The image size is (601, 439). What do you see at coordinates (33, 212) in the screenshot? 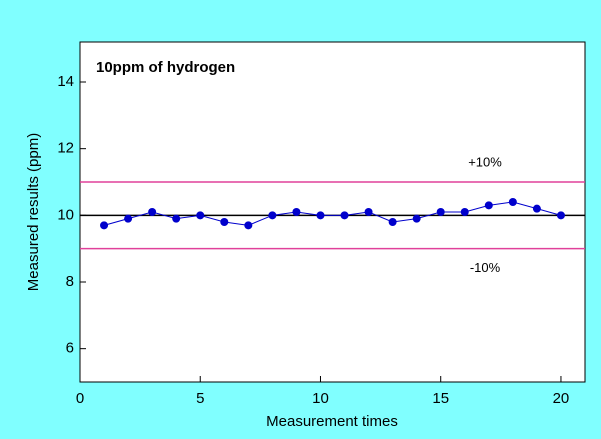
I see `y-axis-label: Measured results (ppm)` at bounding box center [33, 212].